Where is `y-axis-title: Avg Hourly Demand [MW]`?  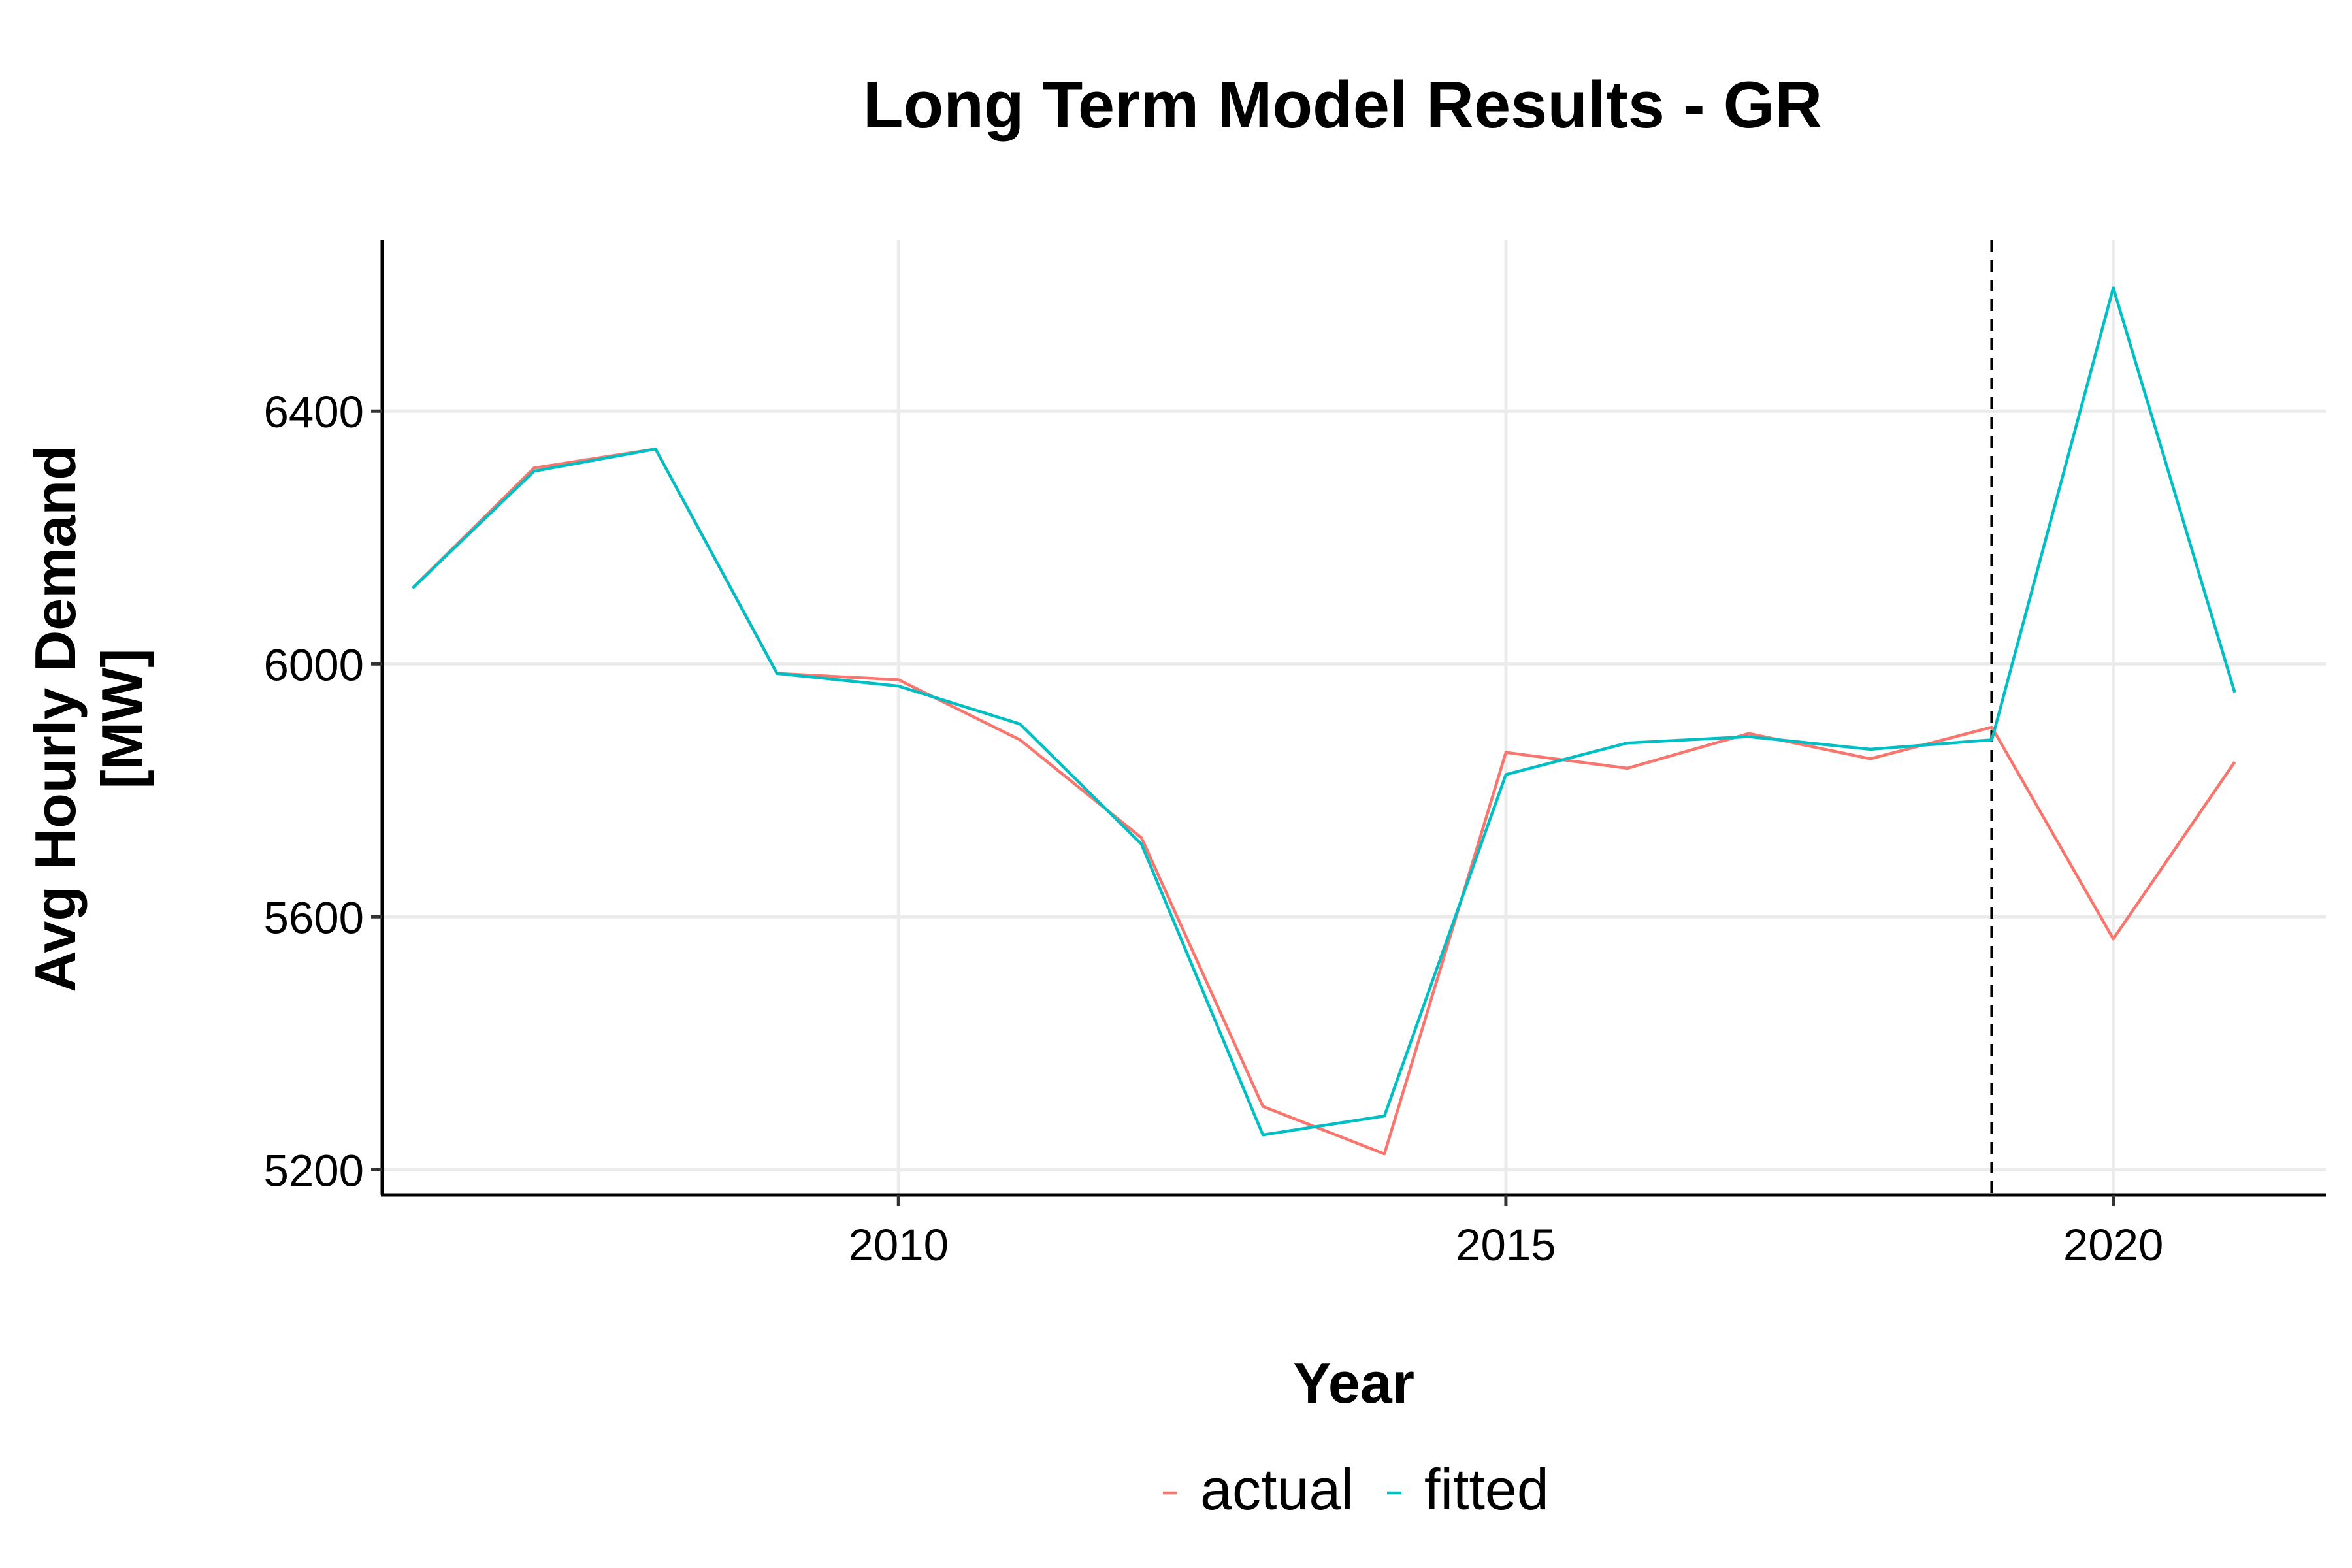
y-axis-title: Avg Hourly Demand [MW] is located at coordinates (88, 718).